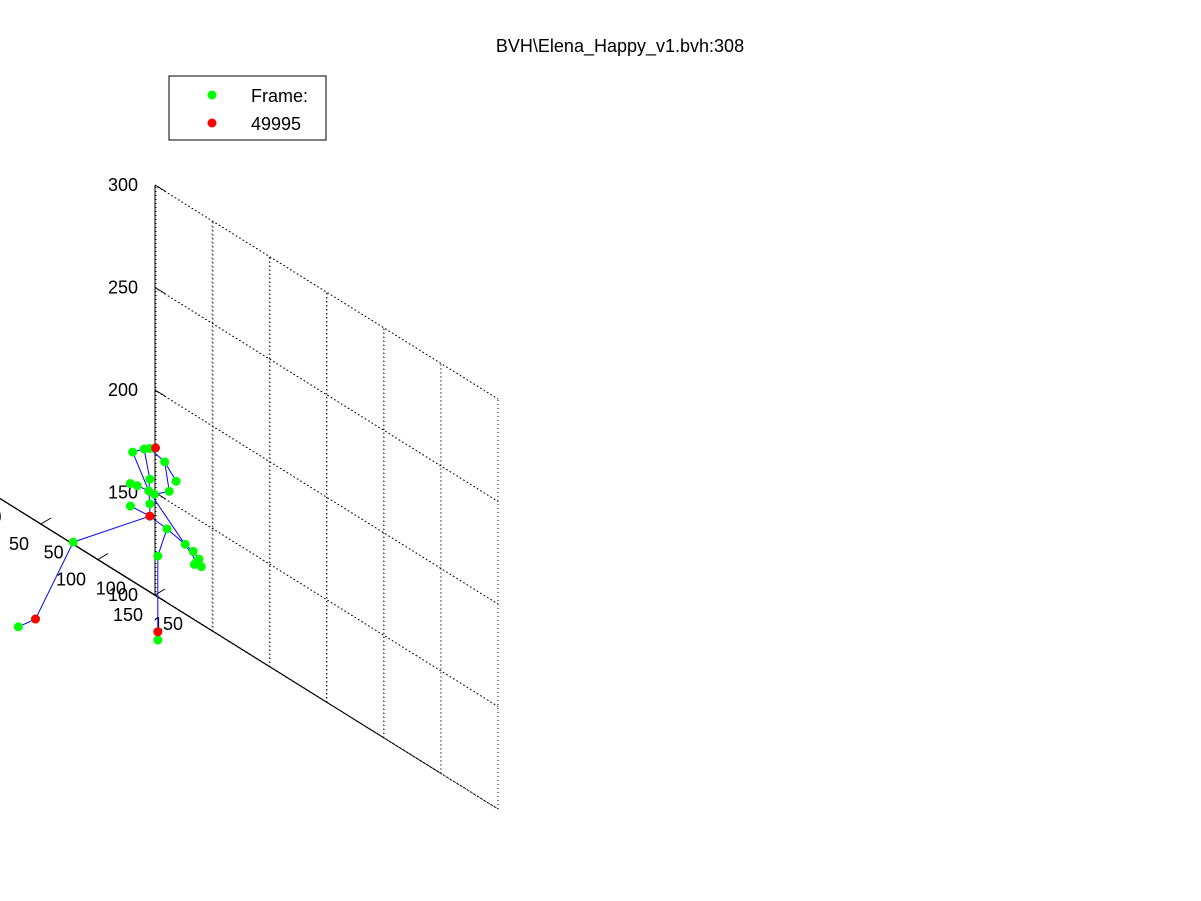  I want to click on legend-marker-number, so click(212, 123).